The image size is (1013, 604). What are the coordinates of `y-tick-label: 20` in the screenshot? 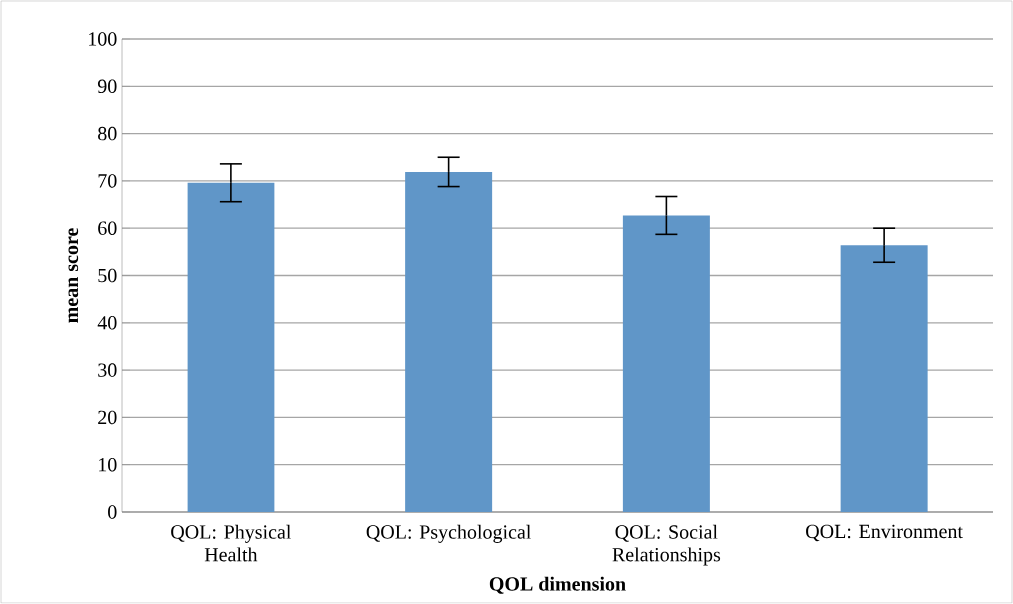 It's located at (107, 417).